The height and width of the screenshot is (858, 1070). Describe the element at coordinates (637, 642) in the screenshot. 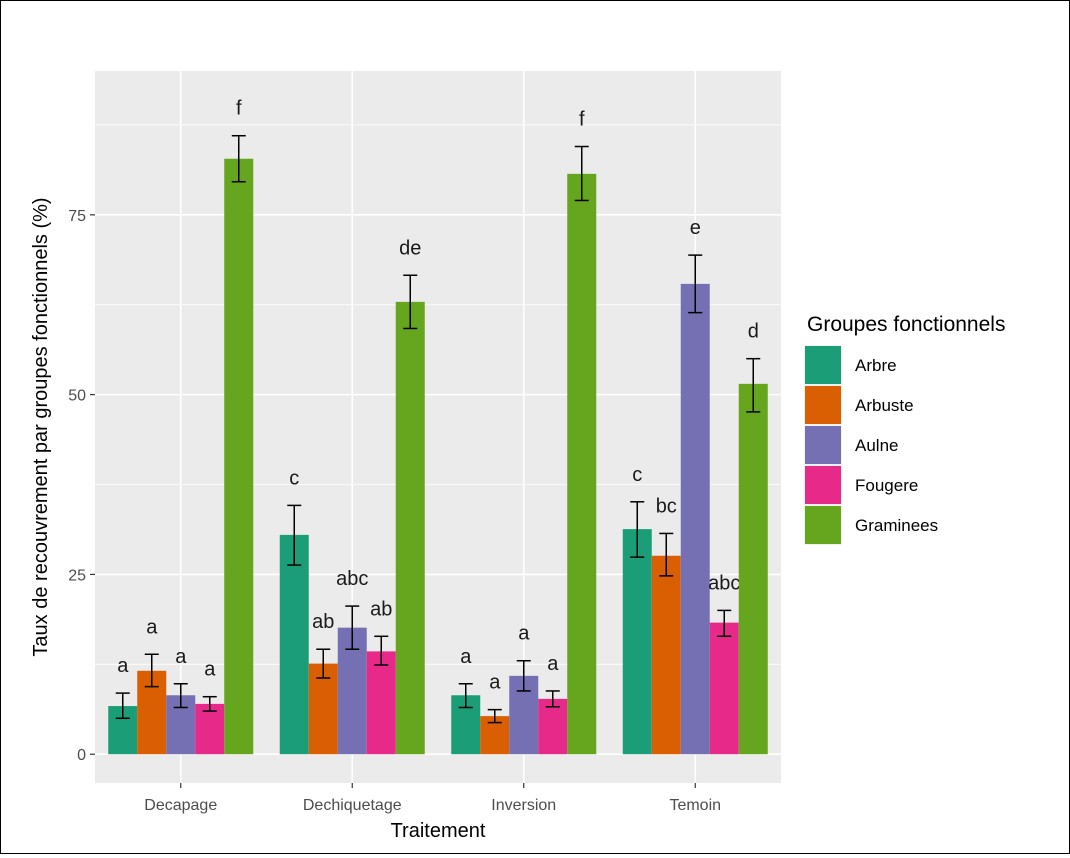

I see `bar-arbre-temoin` at that location.